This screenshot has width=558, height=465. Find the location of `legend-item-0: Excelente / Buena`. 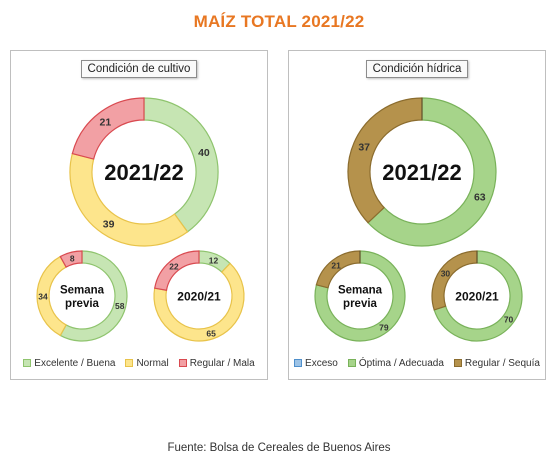

legend-item-0: Excelente / Buena is located at coordinates (69, 363).